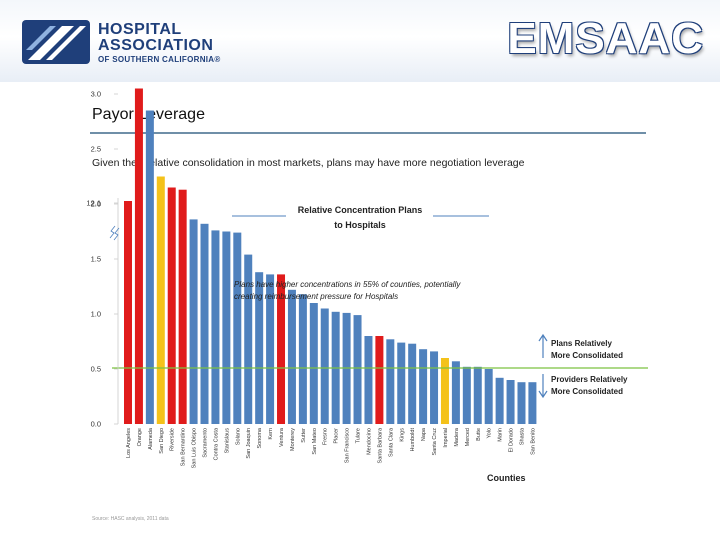  What do you see at coordinates (490, 433) in the screenshot?
I see `x-tick-label: Yolo` at bounding box center [490, 433].